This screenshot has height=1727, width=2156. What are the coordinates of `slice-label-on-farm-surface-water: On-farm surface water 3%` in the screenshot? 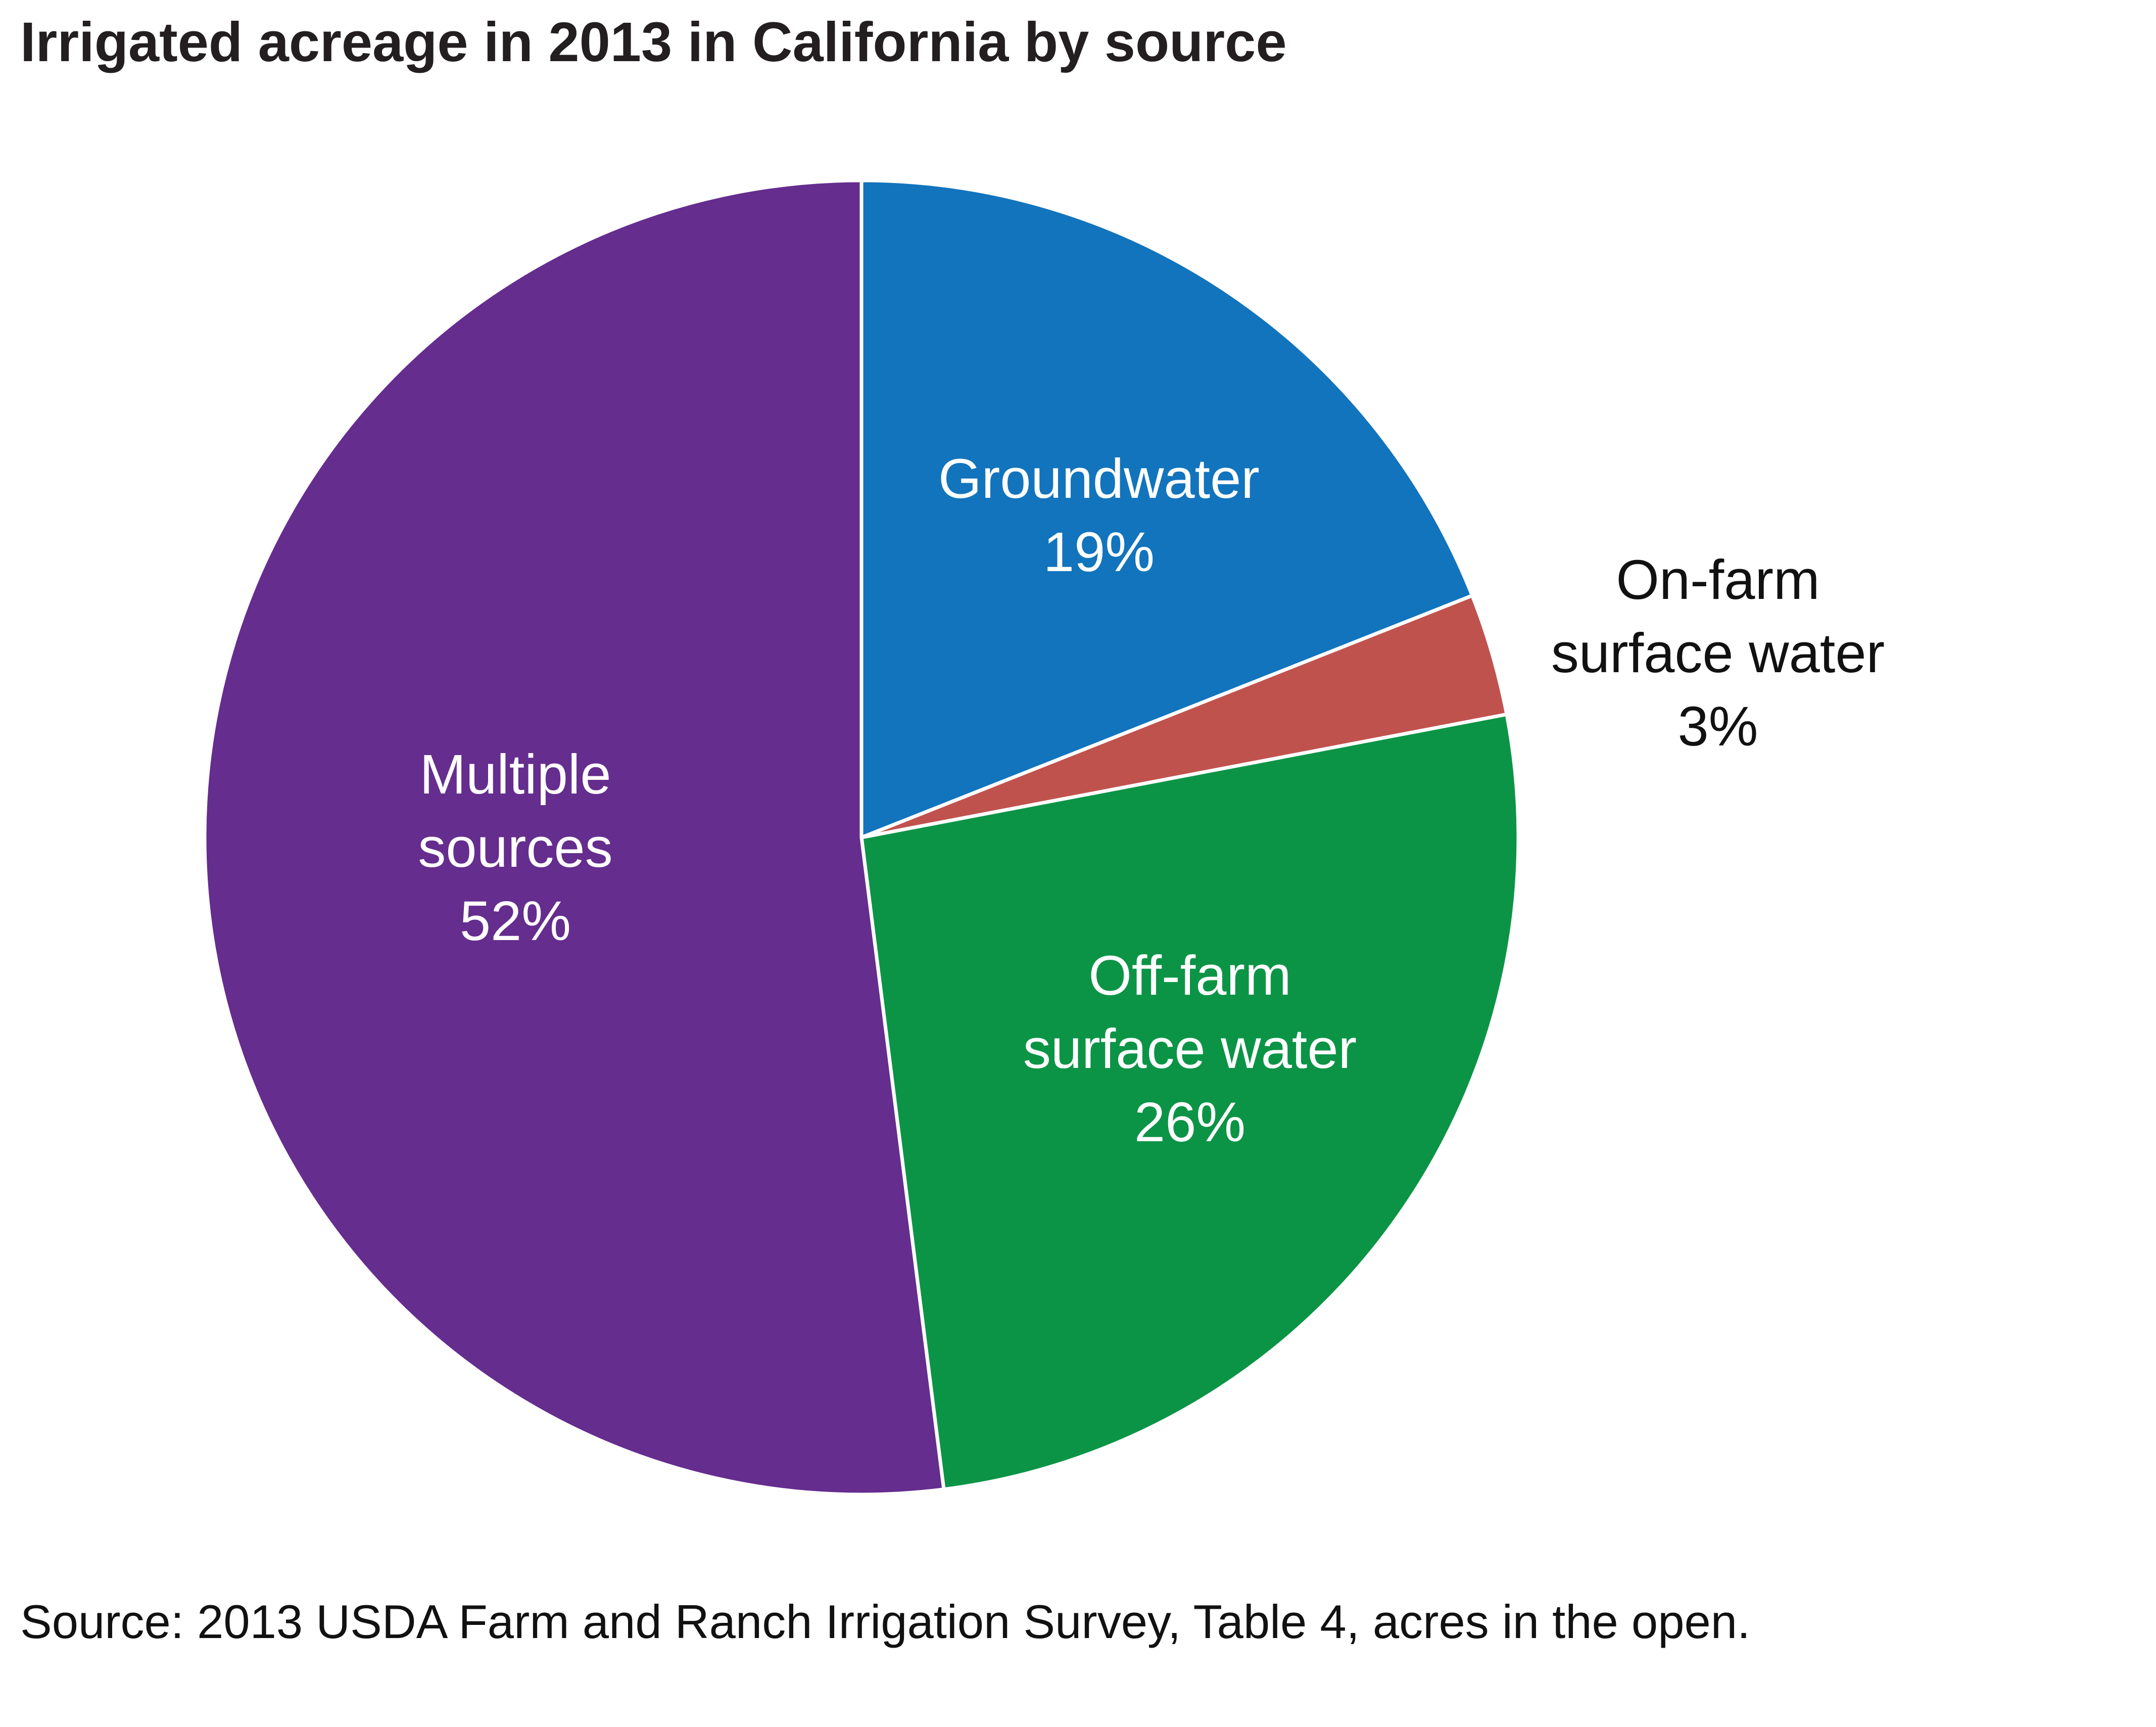 It's located at (1718, 653).